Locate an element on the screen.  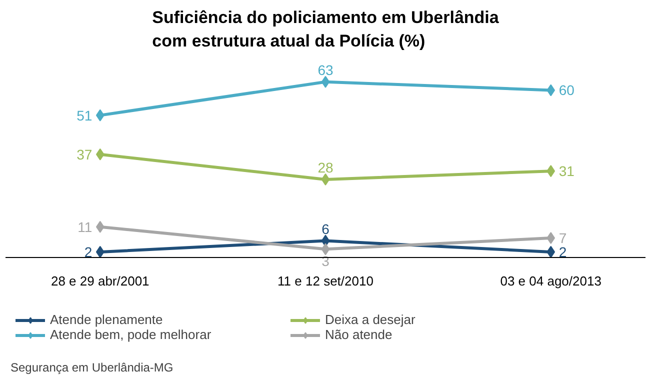
data-label: 51 is located at coordinates (84, 115).